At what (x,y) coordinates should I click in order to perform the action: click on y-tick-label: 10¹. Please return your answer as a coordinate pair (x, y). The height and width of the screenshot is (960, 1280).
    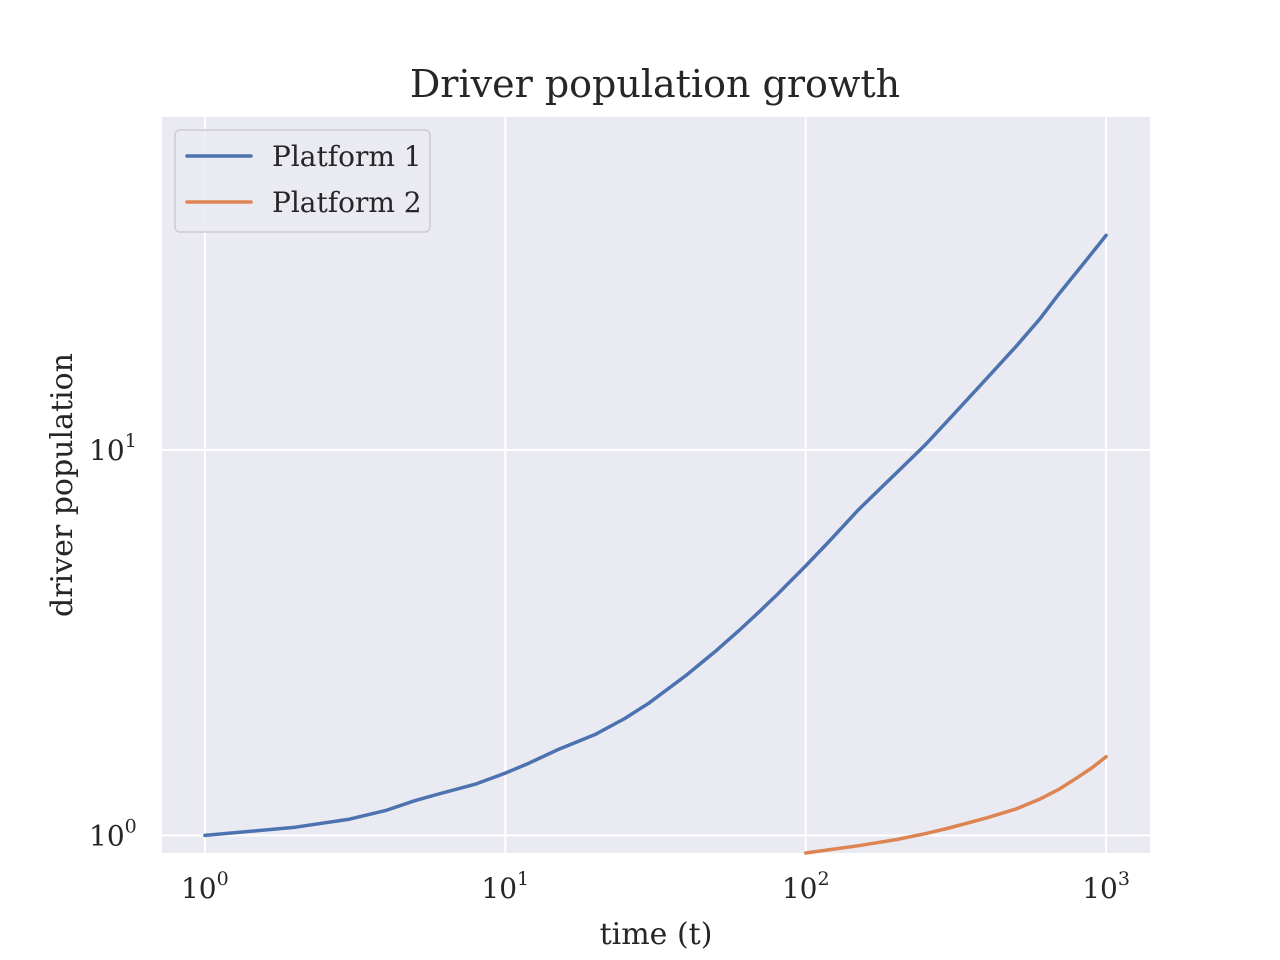
    Looking at the image, I should click on (113, 448).